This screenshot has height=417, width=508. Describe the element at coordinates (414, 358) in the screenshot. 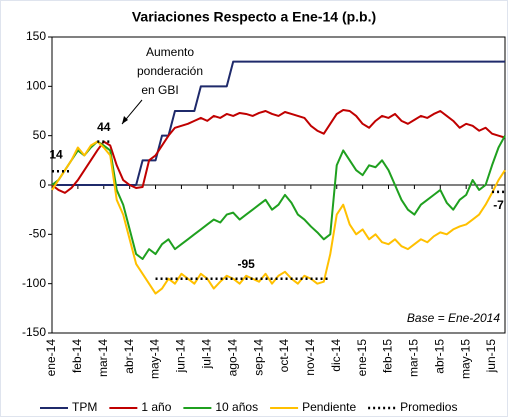

I see `x-tick-label: mar-15` at that location.